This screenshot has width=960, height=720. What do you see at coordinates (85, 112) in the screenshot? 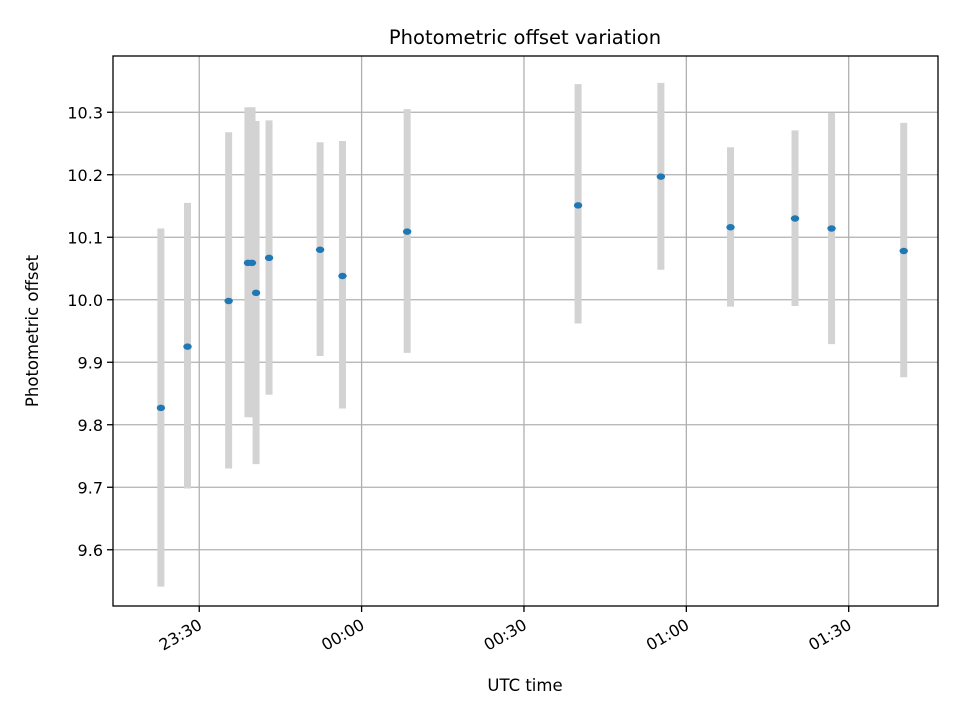
I see `y-tick-label: 10.3` at bounding box center [85, 112].